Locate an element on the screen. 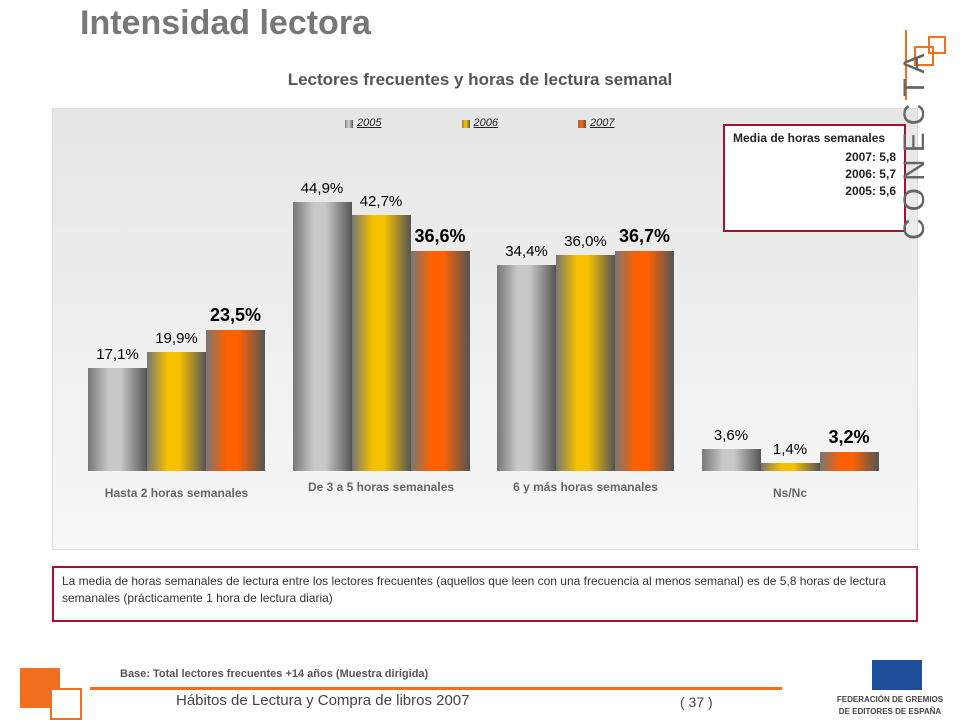 The image size is (960, 720). legend-label: 2006 is located at coordinates (485, 123).